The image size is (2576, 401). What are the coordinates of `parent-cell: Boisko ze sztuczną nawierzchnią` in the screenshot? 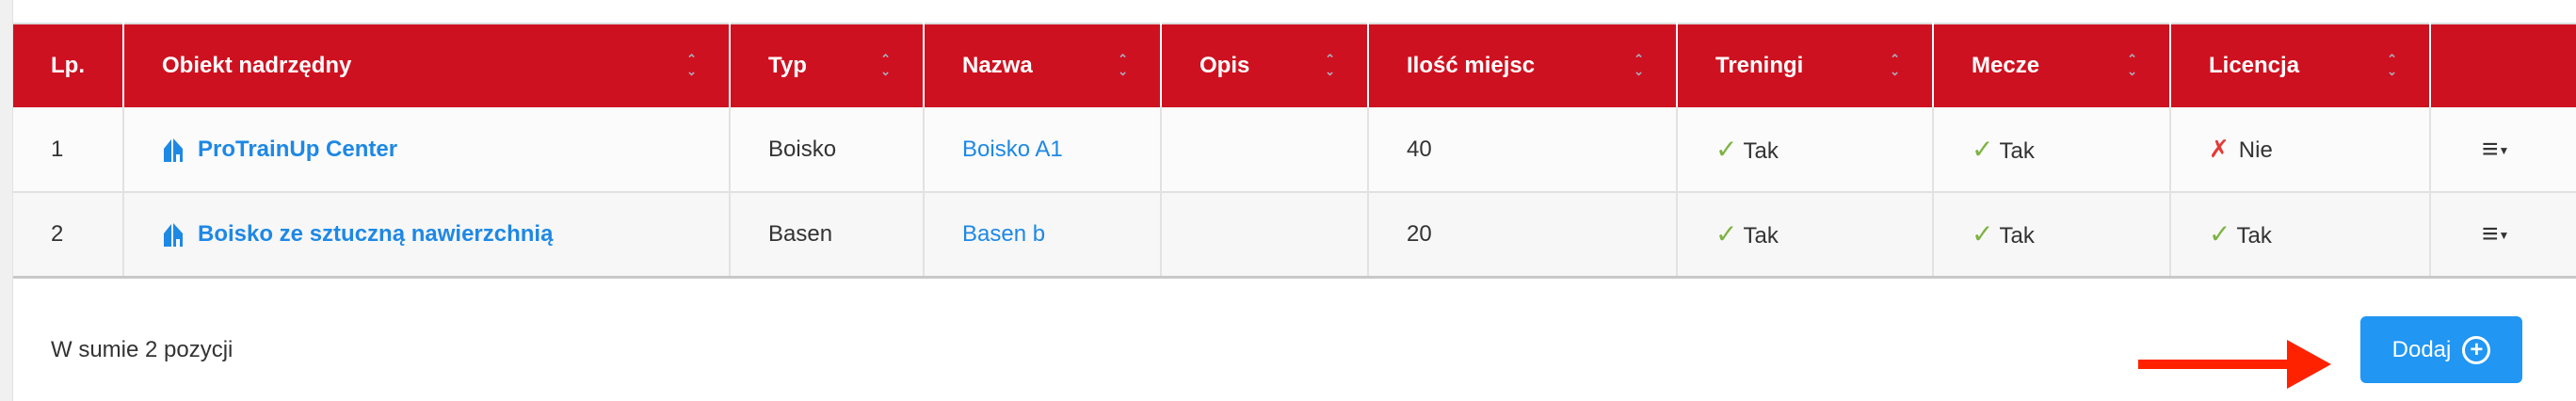 It's located at (426, 234).